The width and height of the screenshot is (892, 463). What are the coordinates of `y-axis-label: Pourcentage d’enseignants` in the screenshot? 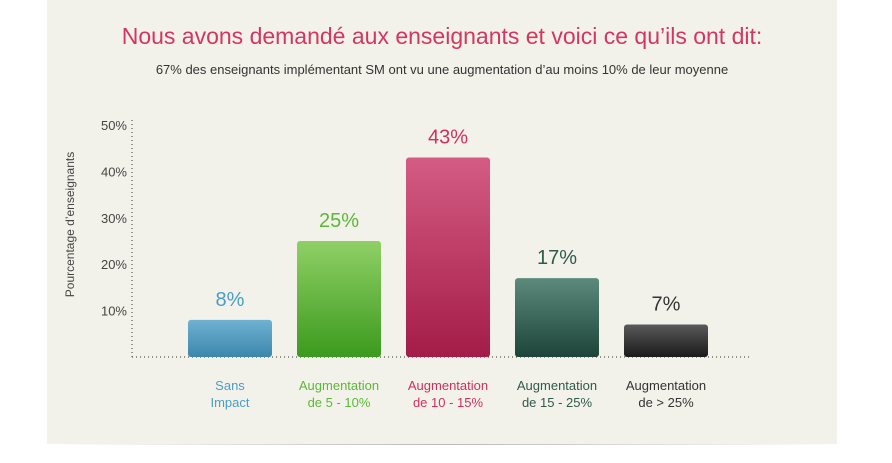 It's located at (70, 224).